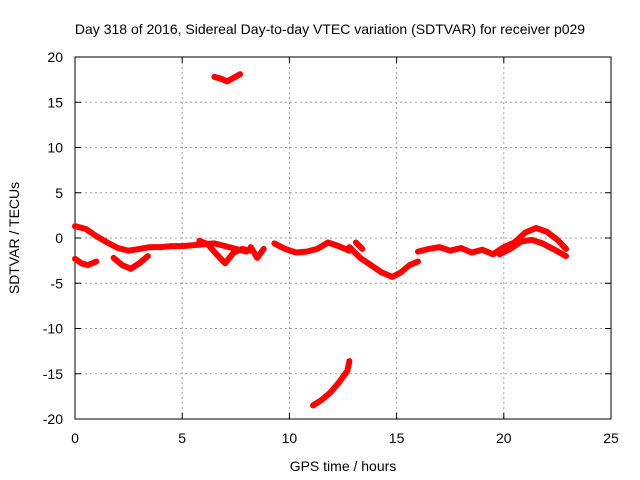 This screenshot has height=480, width=640. What do you see at coordinates (53, 374) in the screenshot?
I see `y-tick-label: -15` at bounding box center [53, 374].